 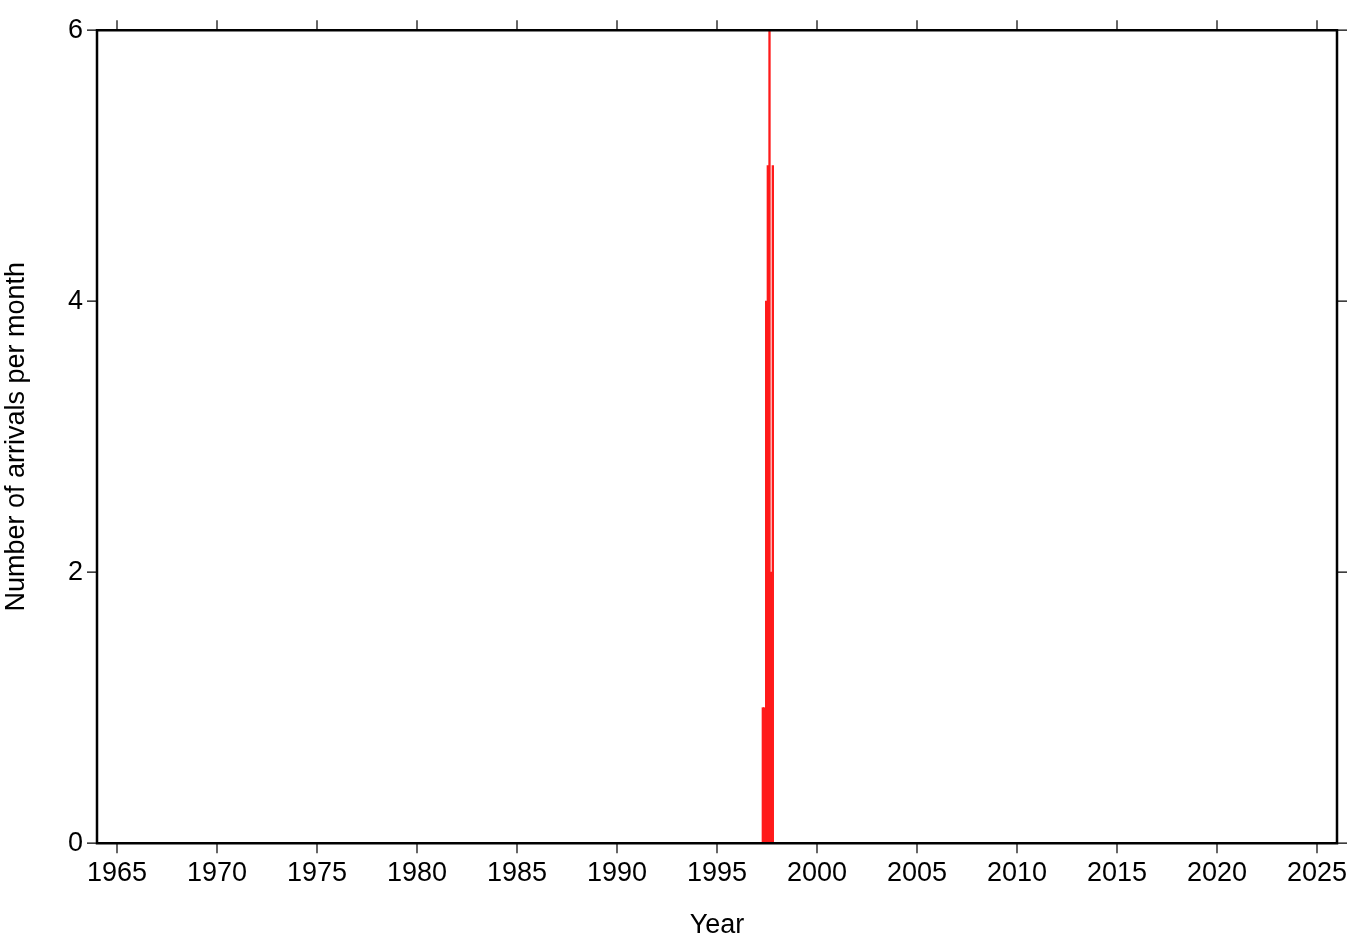 I want to click on x-tick-label: 1965, so click(x=117, y=871).